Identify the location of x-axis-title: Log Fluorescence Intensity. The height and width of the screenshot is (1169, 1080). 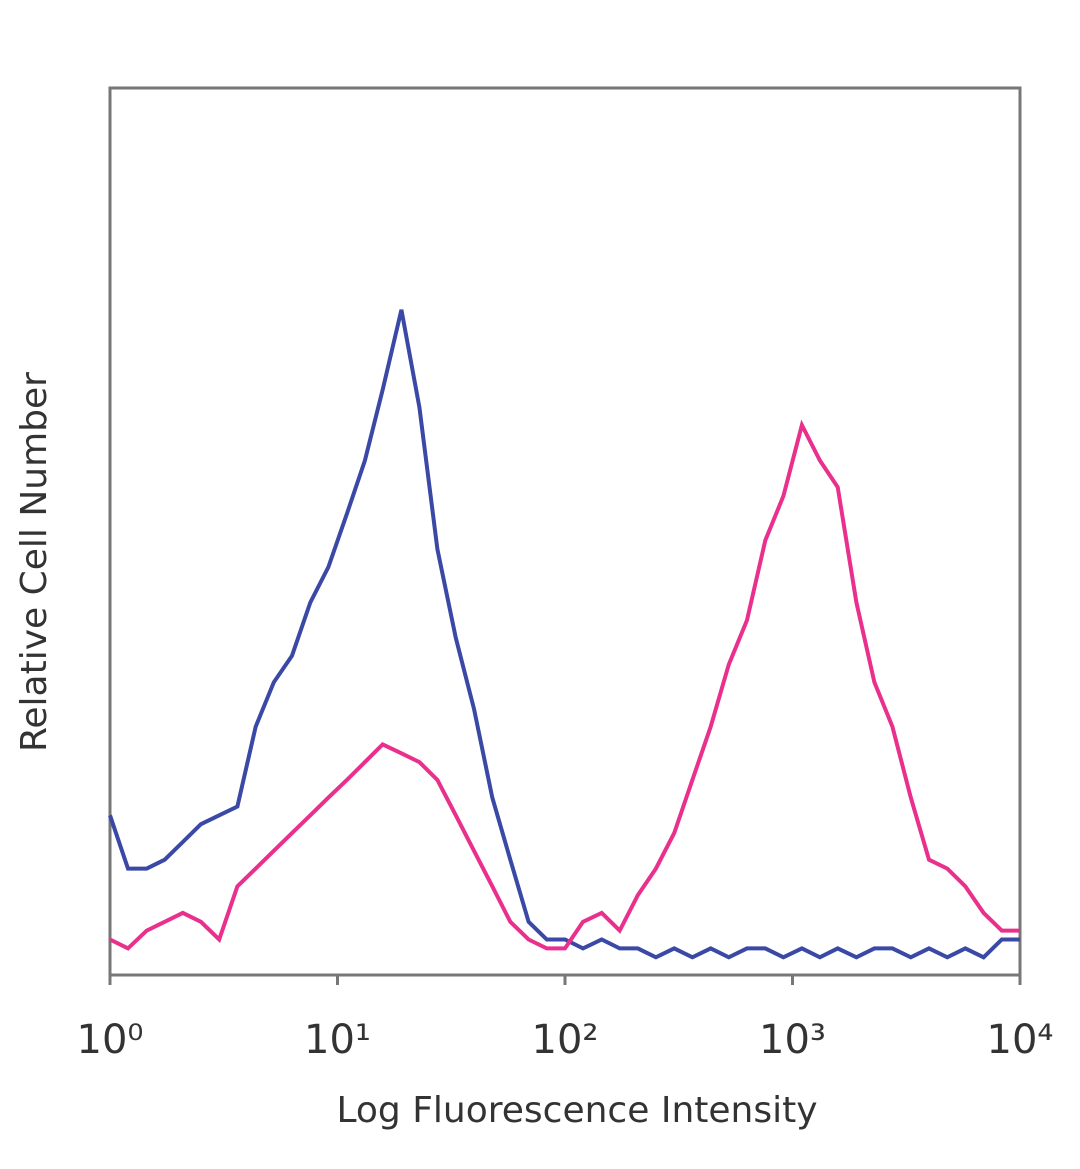
(576, 1110).